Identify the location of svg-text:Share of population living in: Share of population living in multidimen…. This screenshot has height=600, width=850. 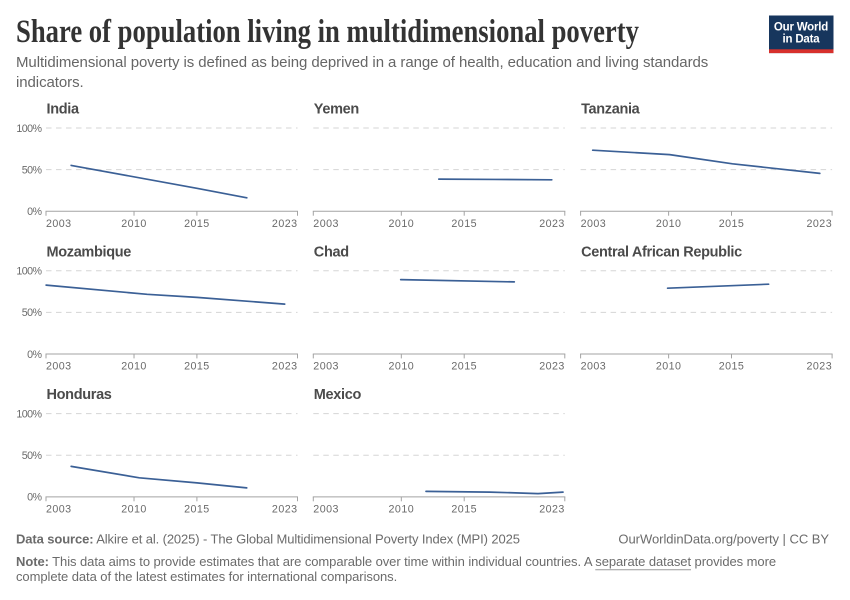
(327, 31).